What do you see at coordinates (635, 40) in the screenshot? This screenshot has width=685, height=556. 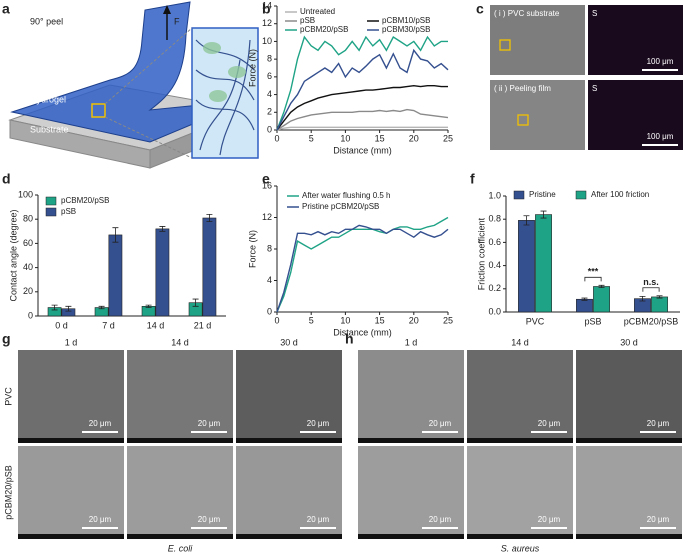 I see `eds-map` at bounding box center [635, 40].